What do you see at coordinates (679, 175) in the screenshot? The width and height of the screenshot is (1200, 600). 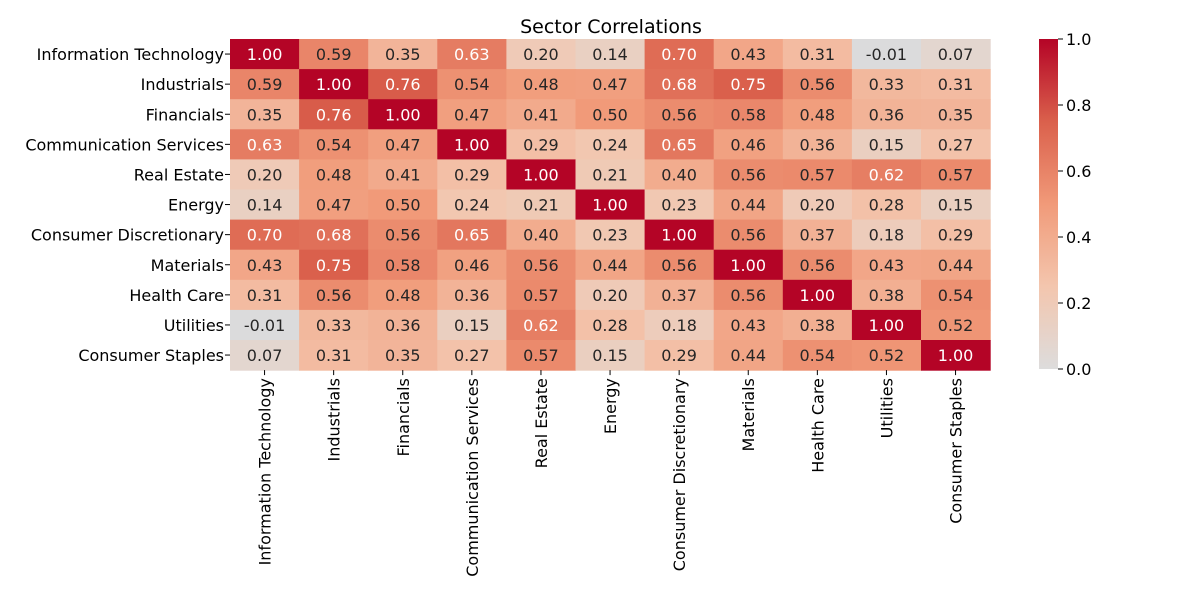 I see `cell-value-label: 0.40` at bounding box center [679, 175].